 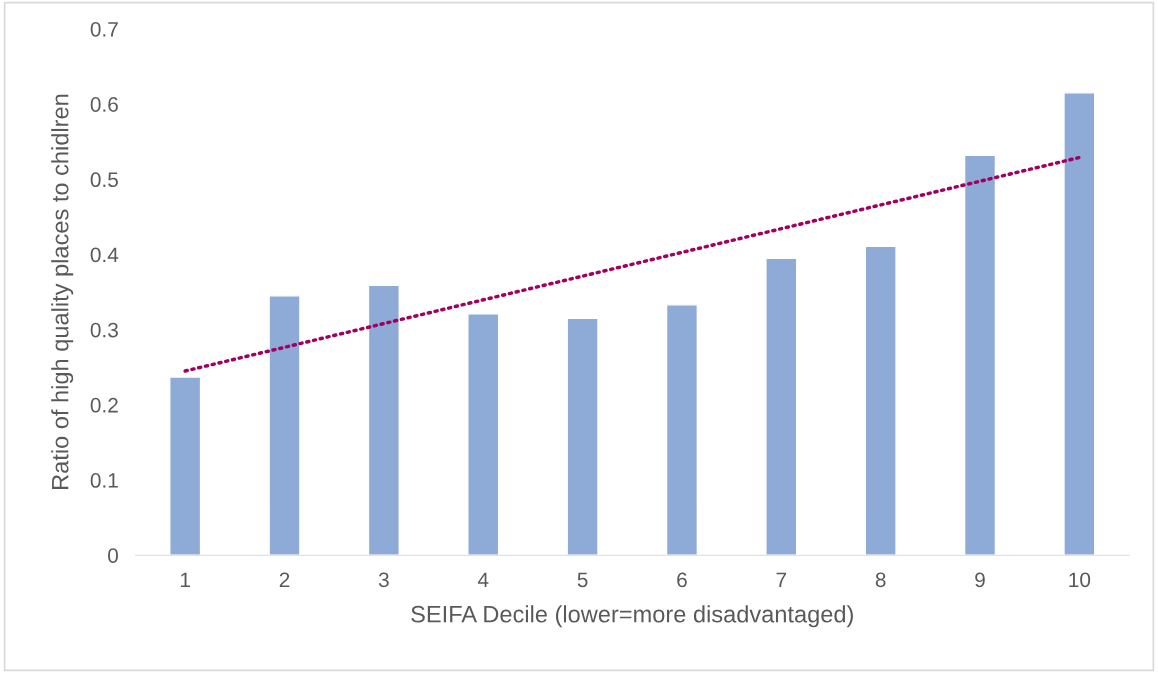 I want to click on y-tick-label: 0.3, so click(x=104, y=330).